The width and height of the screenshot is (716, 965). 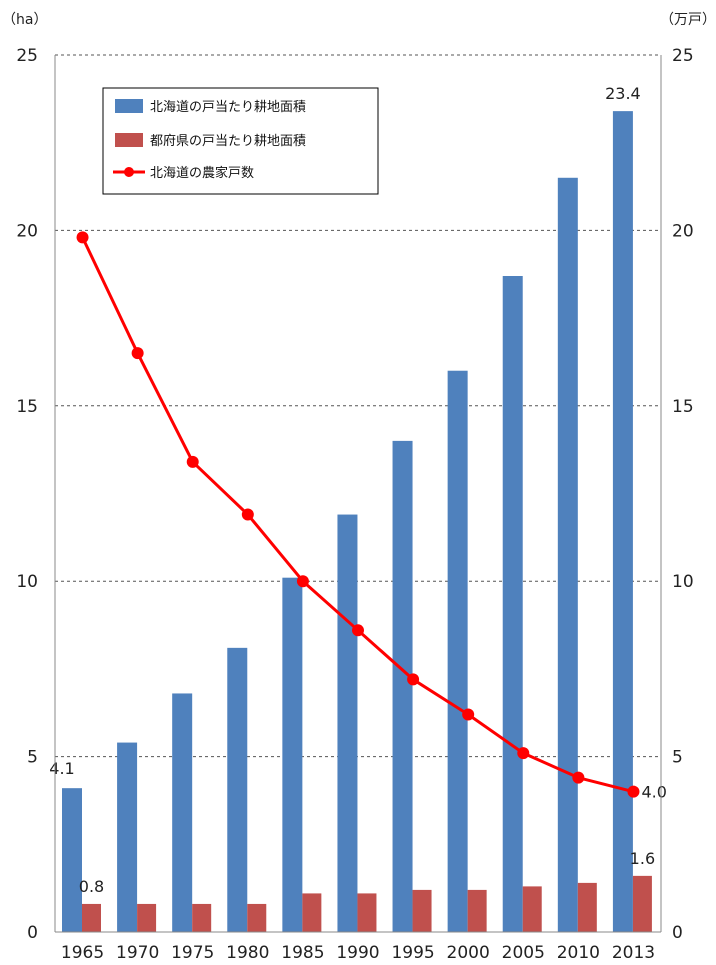 What do you see at coordinates (578, 953) in the screenshot?
I see `x-tick-label: 2010` at bounding box center [578, 953].